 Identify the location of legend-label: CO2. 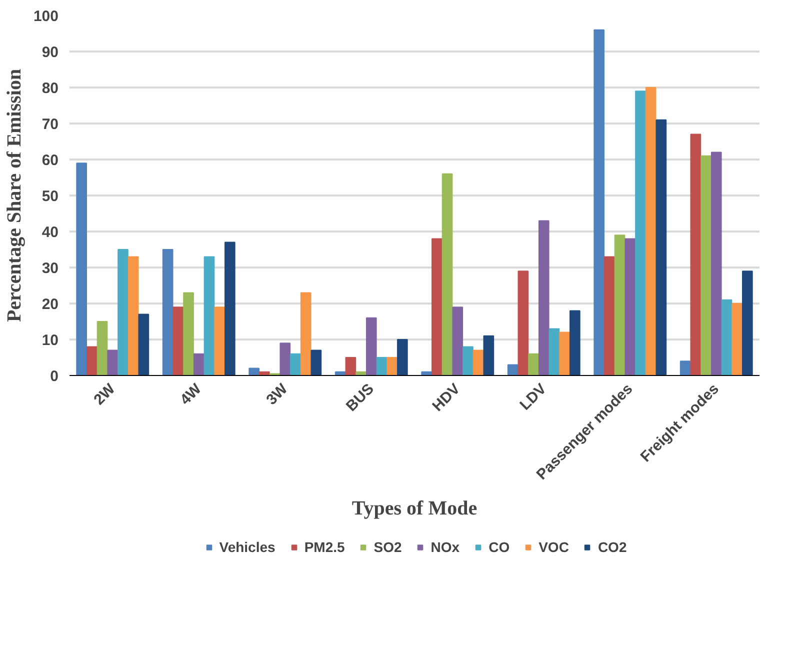
(612, 547).